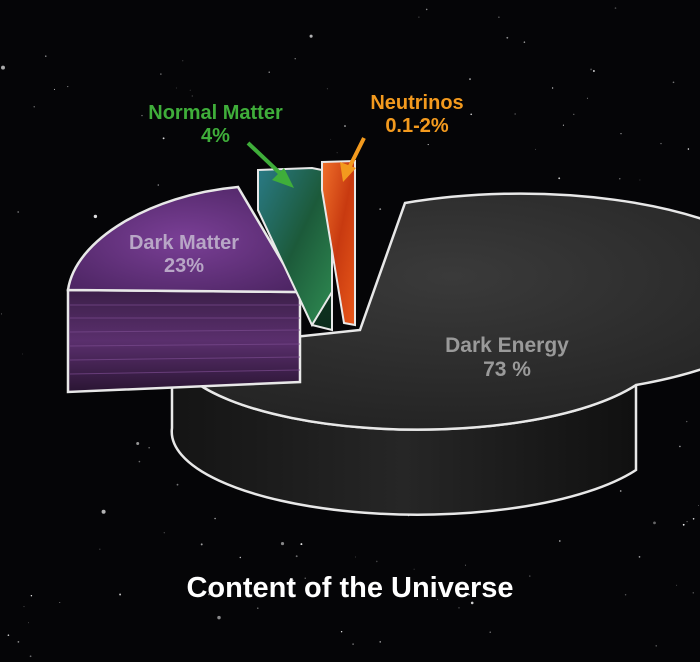 Image resolution: width=700 pixels, height=662 pixels. I want to click on label-dark-matter: Dark Matter 23%, so click(184, 255).